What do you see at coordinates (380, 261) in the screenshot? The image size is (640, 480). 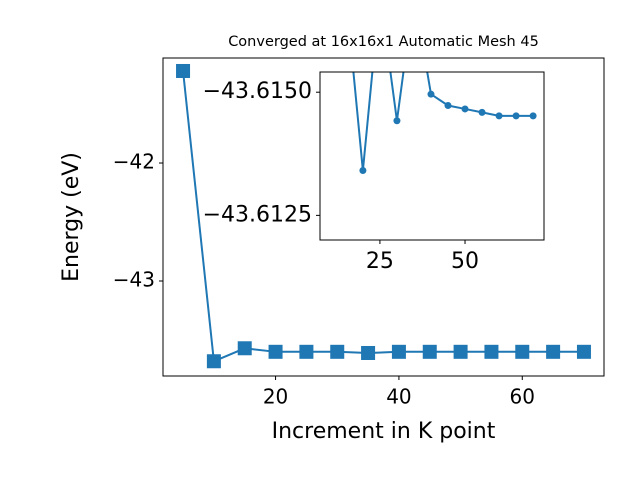 I see `x-tick-label: 25` at bounding box center [380, 261].